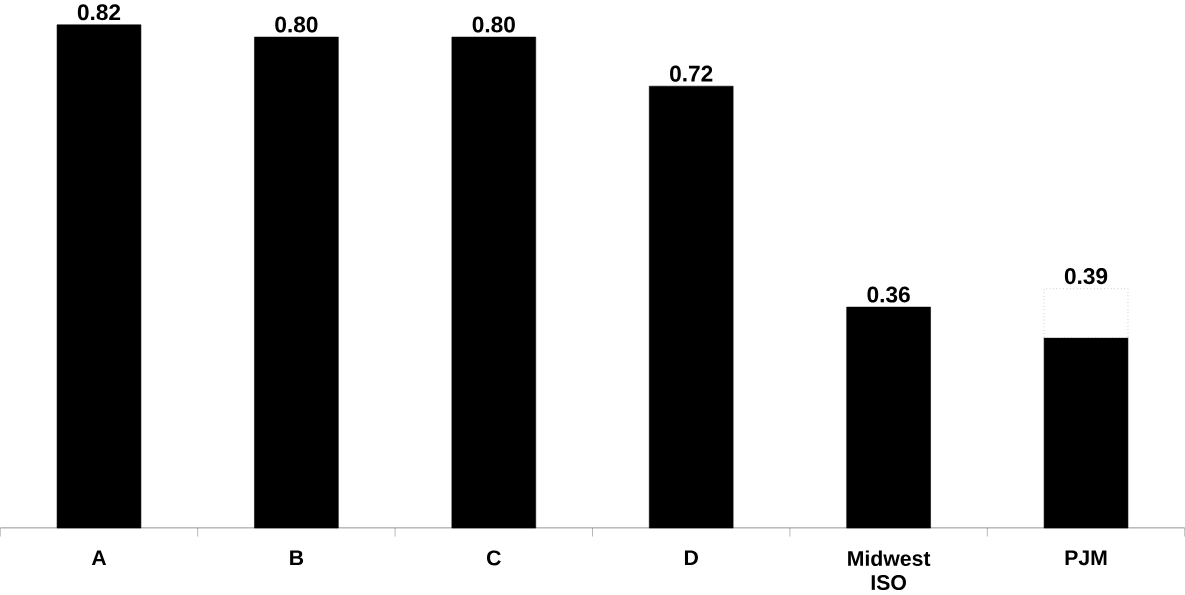  I want to click on x-tick-label: A, so click(99, 558).